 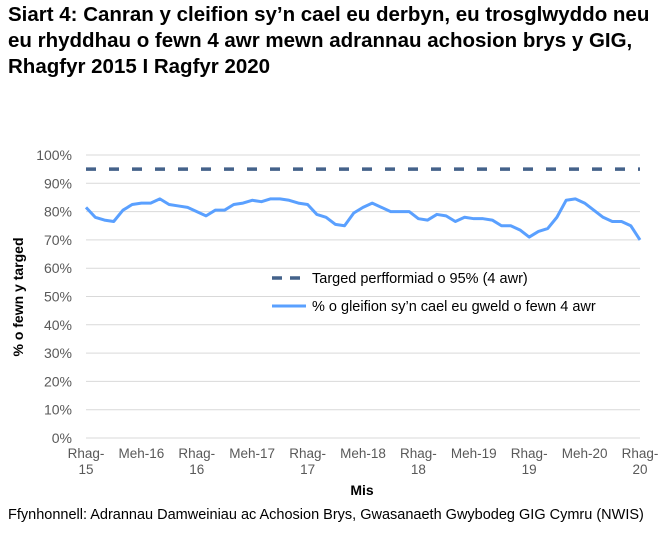 I want to click on x-tick-label: 19, so click(x=529, y=469).